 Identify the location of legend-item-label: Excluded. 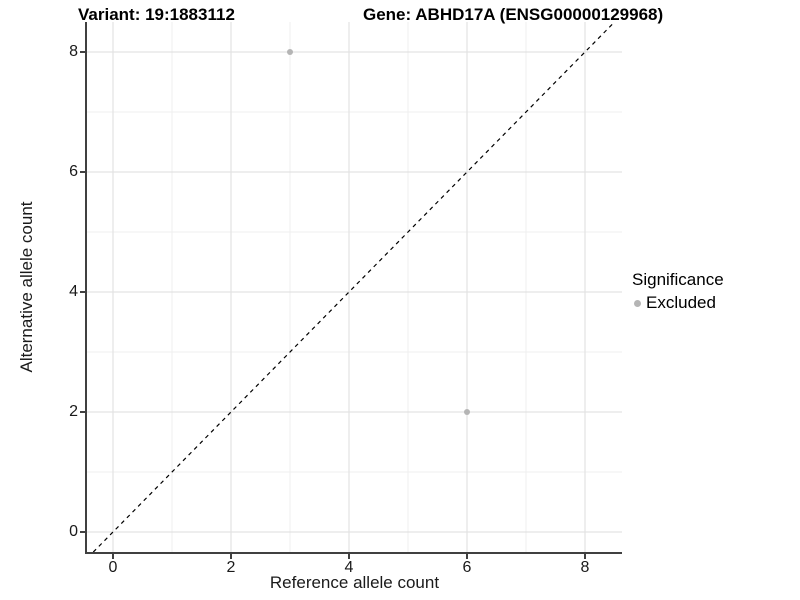
(681, 302).